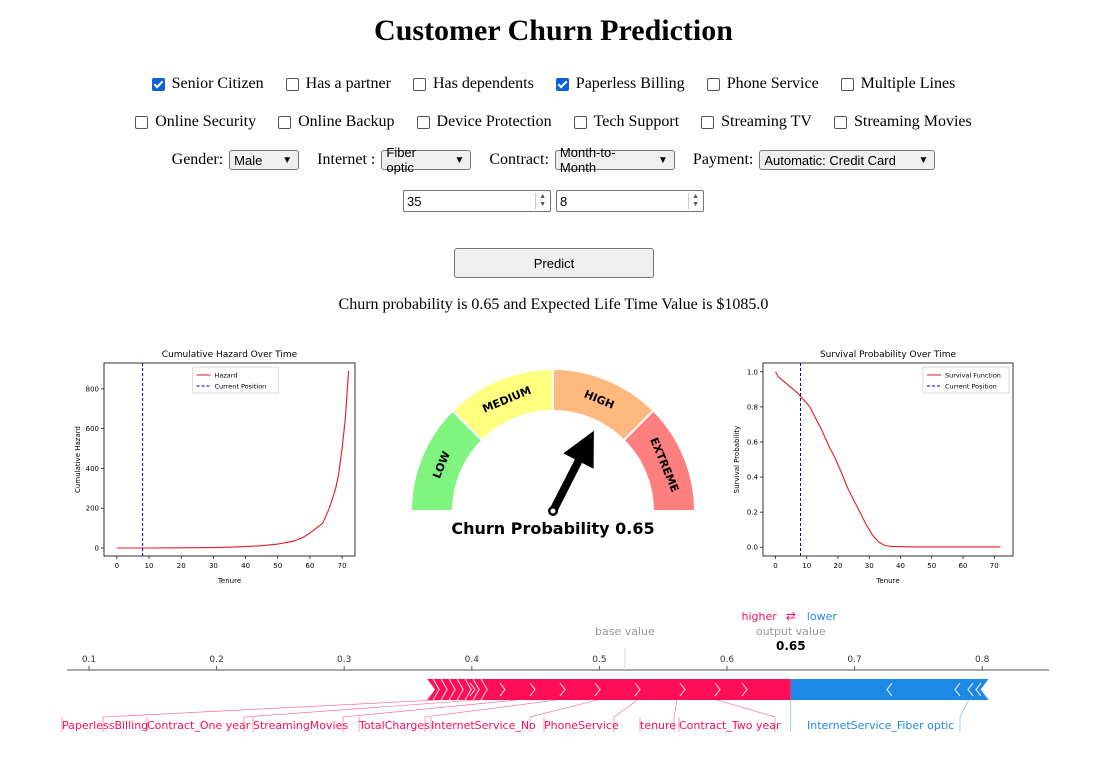  Describe the element at coordinates (92, 429) in the screenshot. I see `y-tick-label: 600` at that location.